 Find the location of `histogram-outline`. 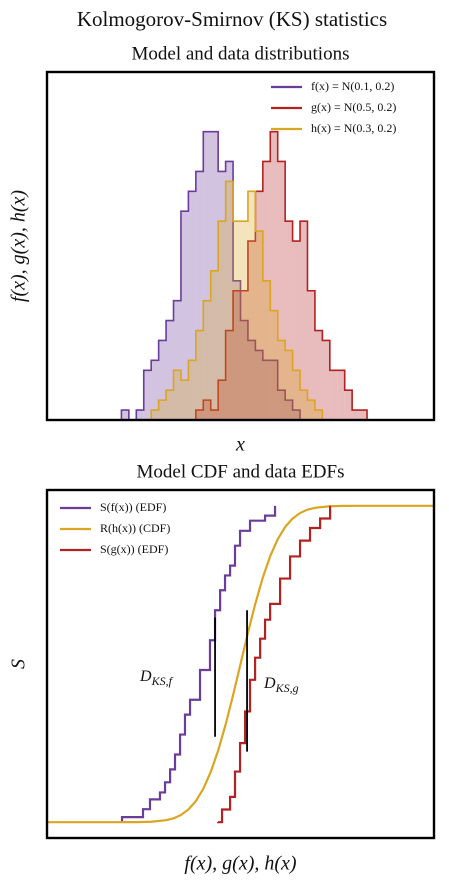

histogram-outline is located at coordinates (244, 300).